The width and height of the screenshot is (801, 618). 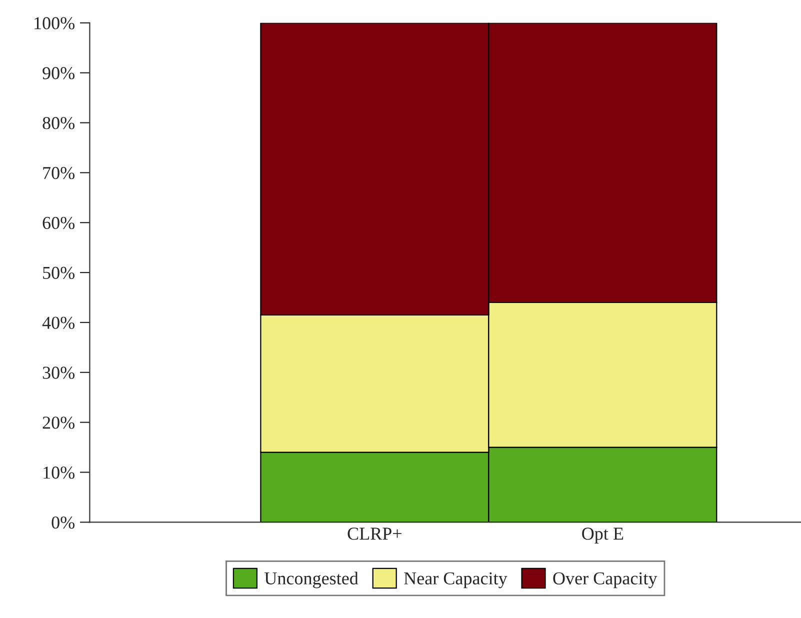 What do you see at coordinates (605, 580) in the screenshot?
I see `legend-label: Over Capacity` at bounding box center [605, 580].